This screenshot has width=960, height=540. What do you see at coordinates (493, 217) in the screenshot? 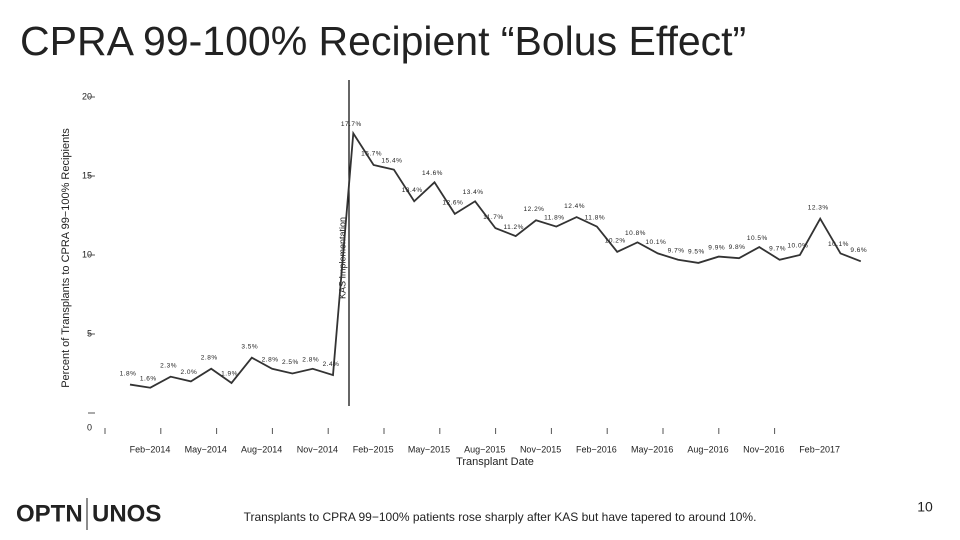
I see `value-label: 11.7%` at bounding box center [493, 217].